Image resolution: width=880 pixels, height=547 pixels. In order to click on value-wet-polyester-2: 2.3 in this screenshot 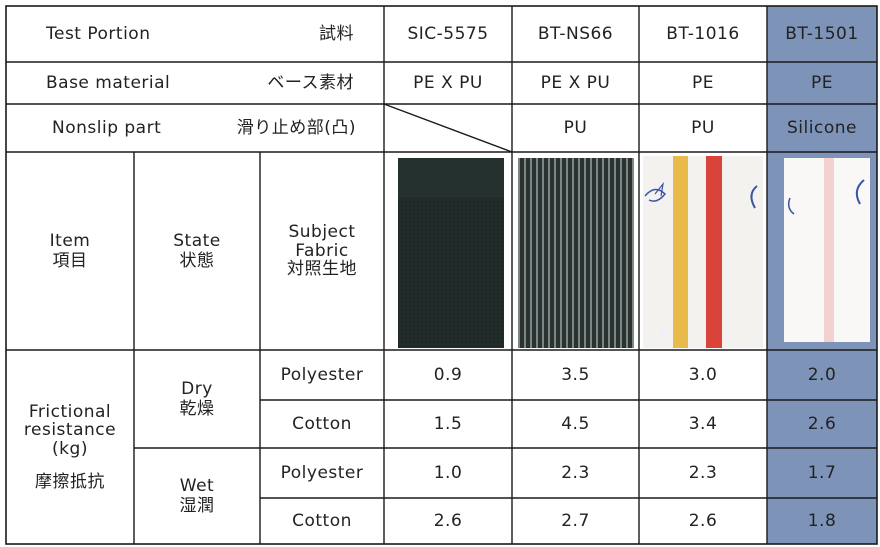, I will do `click(575, 472)`.